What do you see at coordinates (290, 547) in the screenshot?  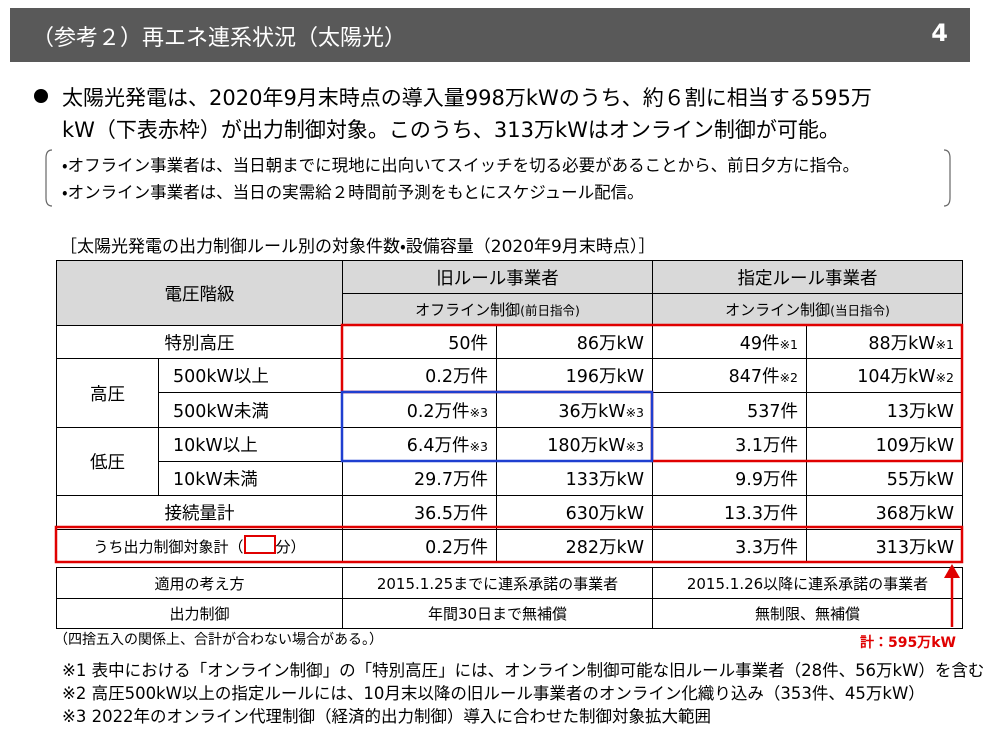 I see `label-text: 分）` at bounding box center [290, 547].